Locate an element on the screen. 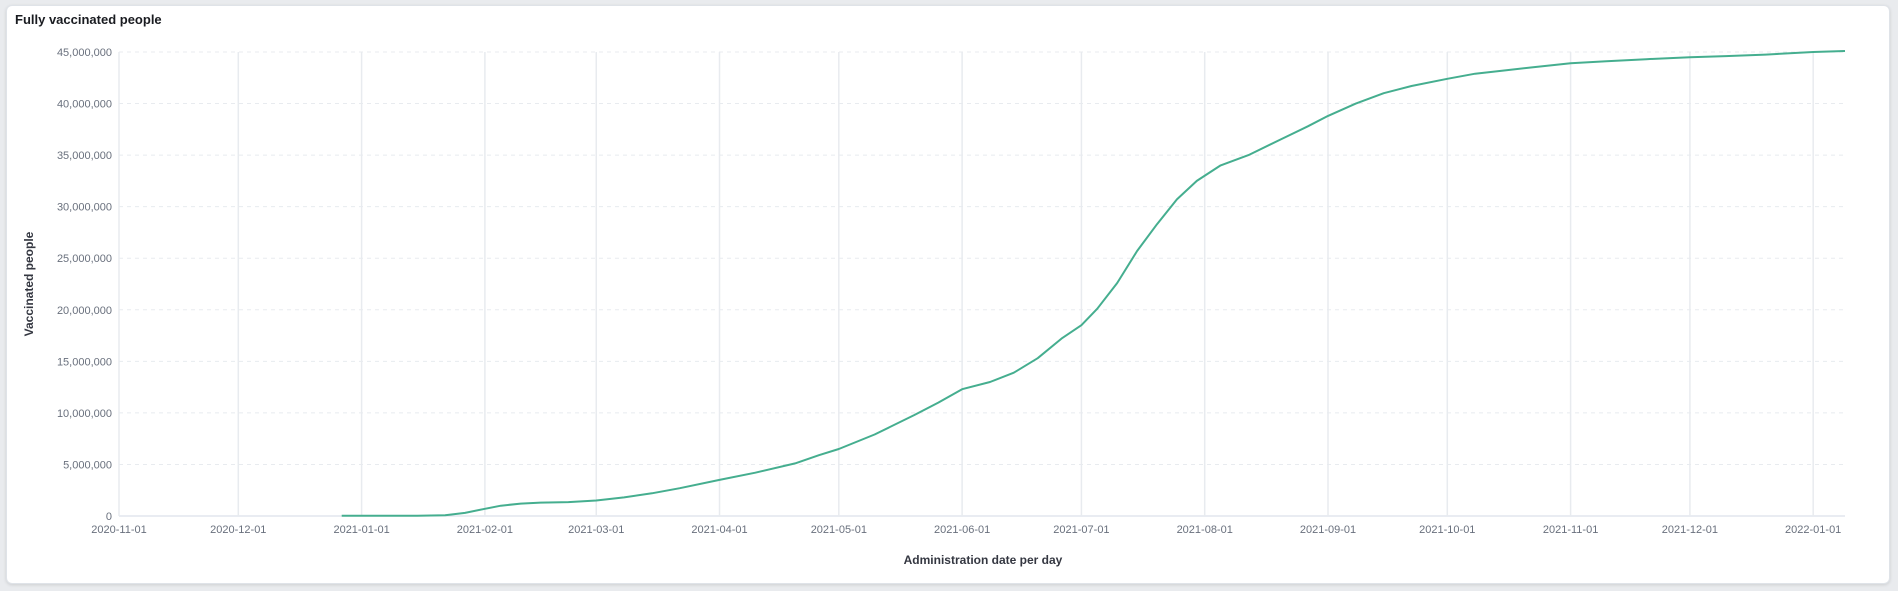 The height and width of the screenshot is (591, 1898). x-tick-label: 2021-10-01 is located at coordinates (1447, 530).